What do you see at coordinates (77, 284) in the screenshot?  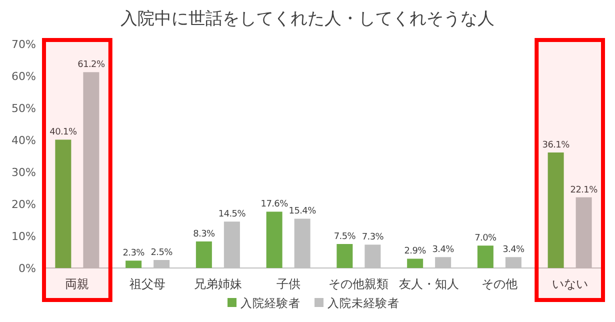 I see `x-tick-label: 両親` at bounding box center [77, 284].